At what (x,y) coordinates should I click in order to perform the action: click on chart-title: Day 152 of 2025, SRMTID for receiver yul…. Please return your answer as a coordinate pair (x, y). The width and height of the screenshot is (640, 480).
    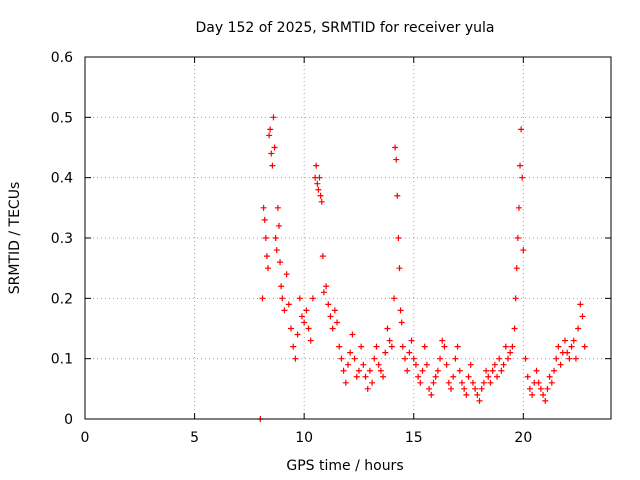
    Looking at the image, I should click on (344, 28).